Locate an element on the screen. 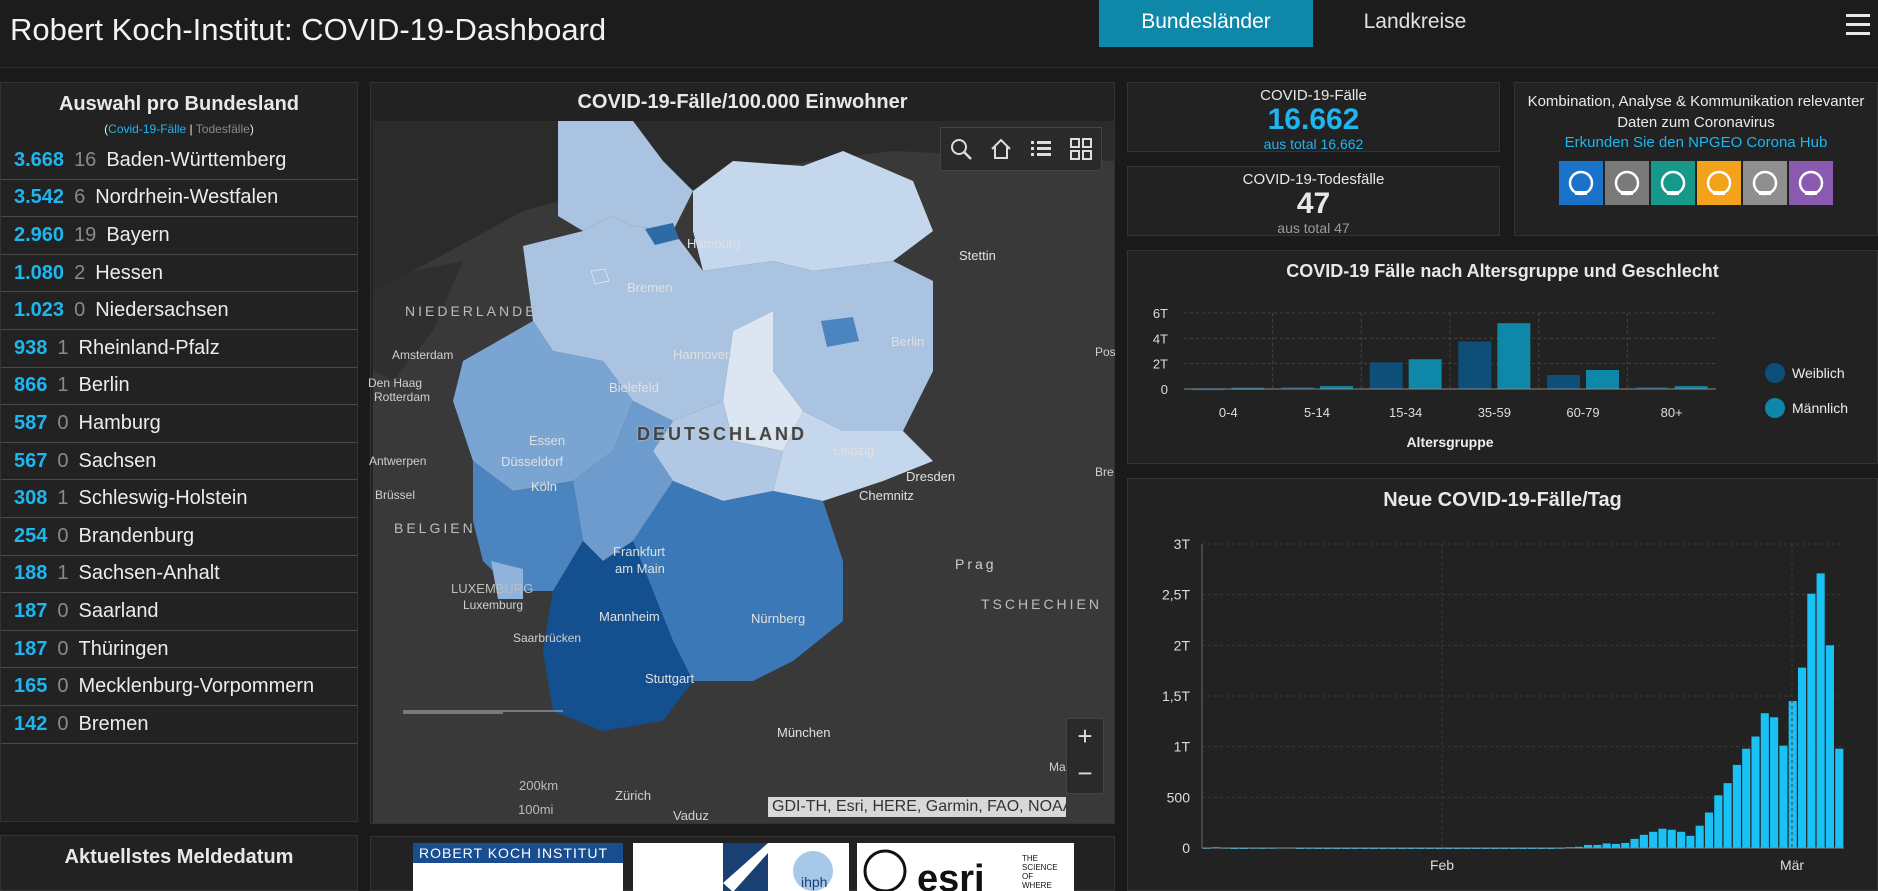 This screenshot has height=891, width=1878. state-cases: 165 is located at coordinates (31, 686).